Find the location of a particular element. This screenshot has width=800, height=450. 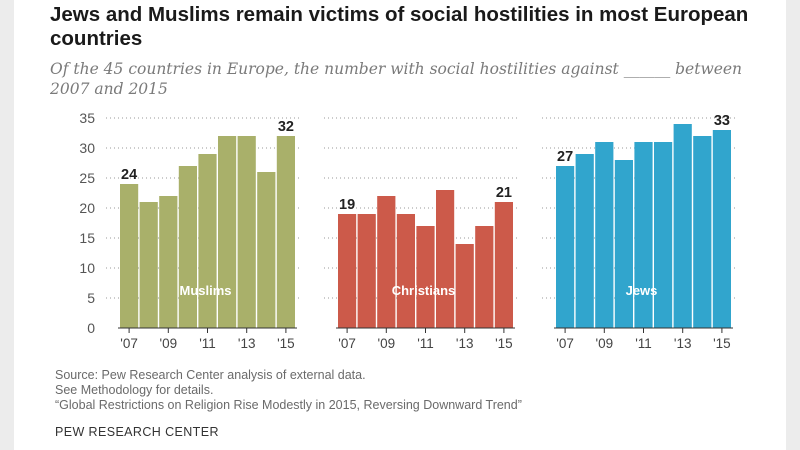

y-tick-label: 10 is located at coordinates (87, 268).